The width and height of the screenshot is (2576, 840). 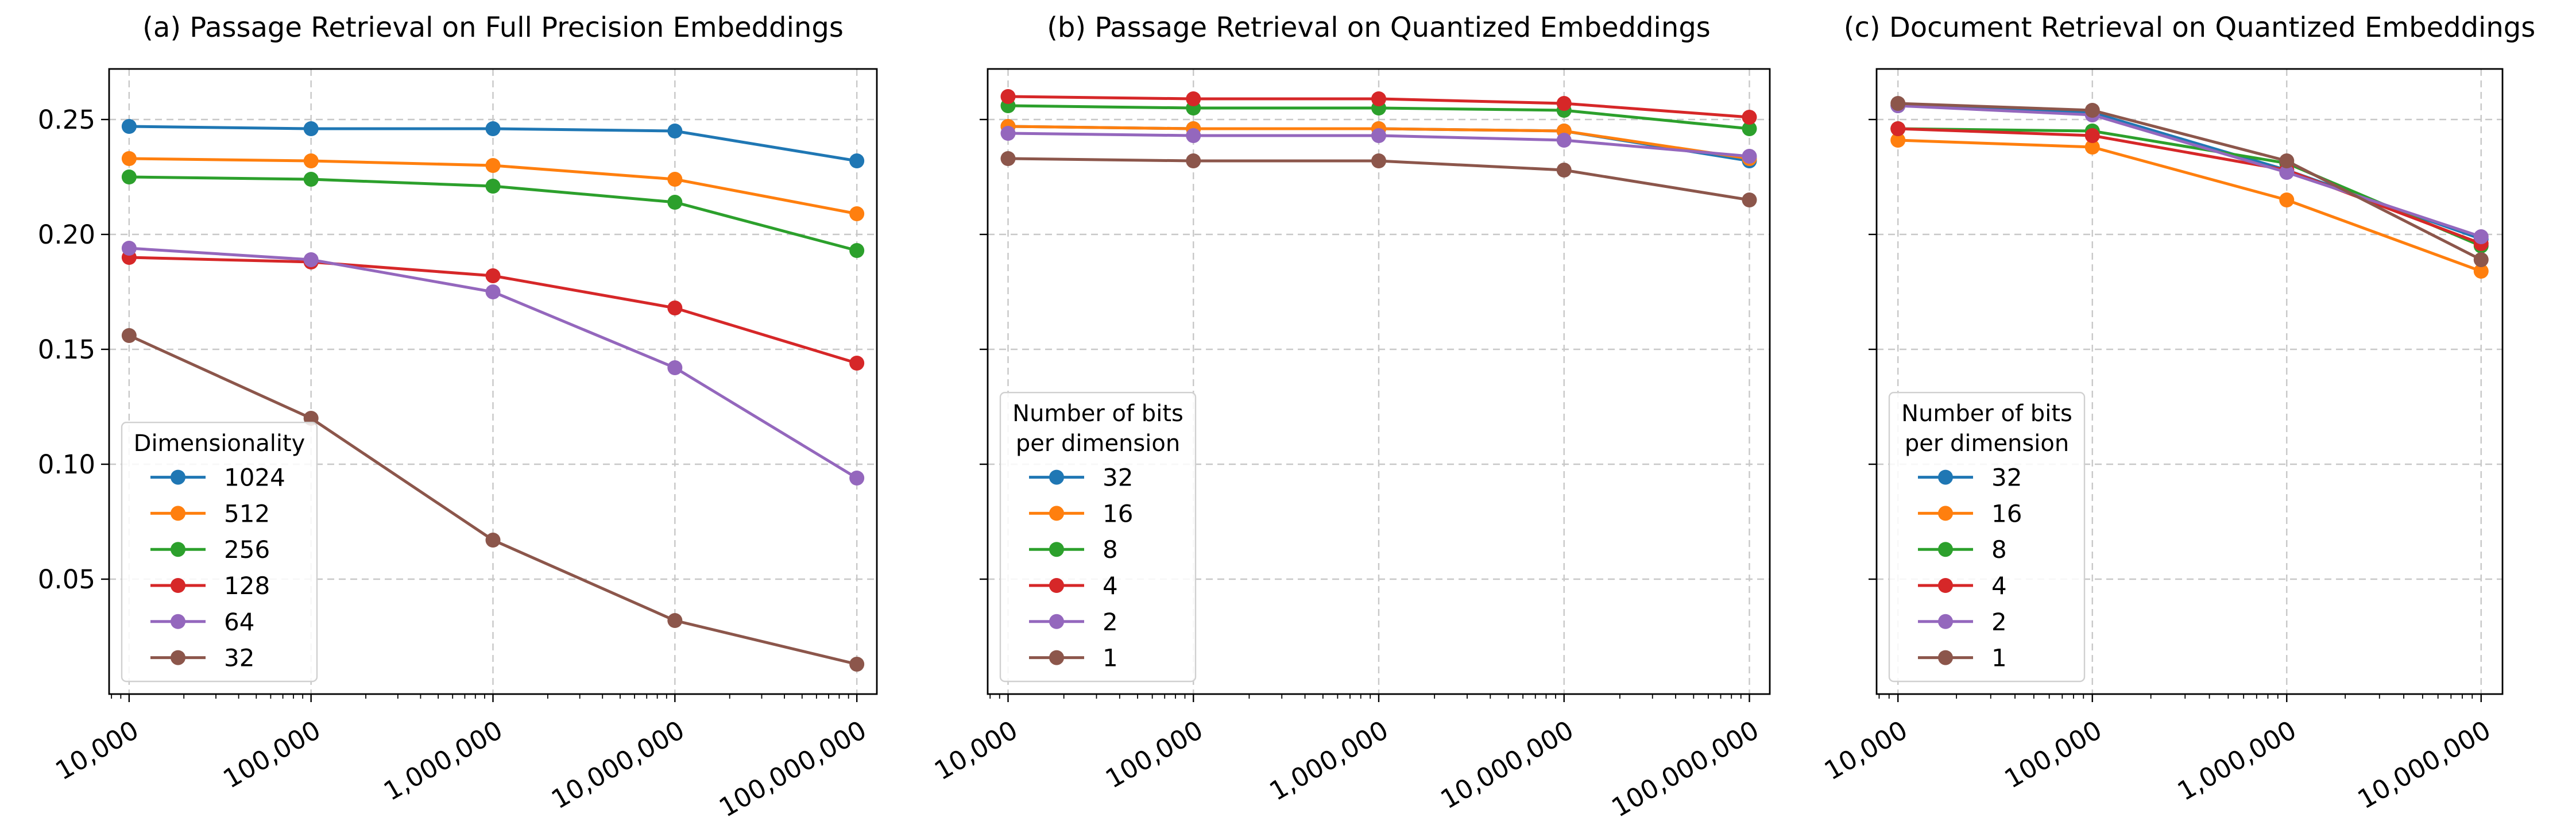 I want to click on legend-label-4: 4, so click(x=1110, y=586).